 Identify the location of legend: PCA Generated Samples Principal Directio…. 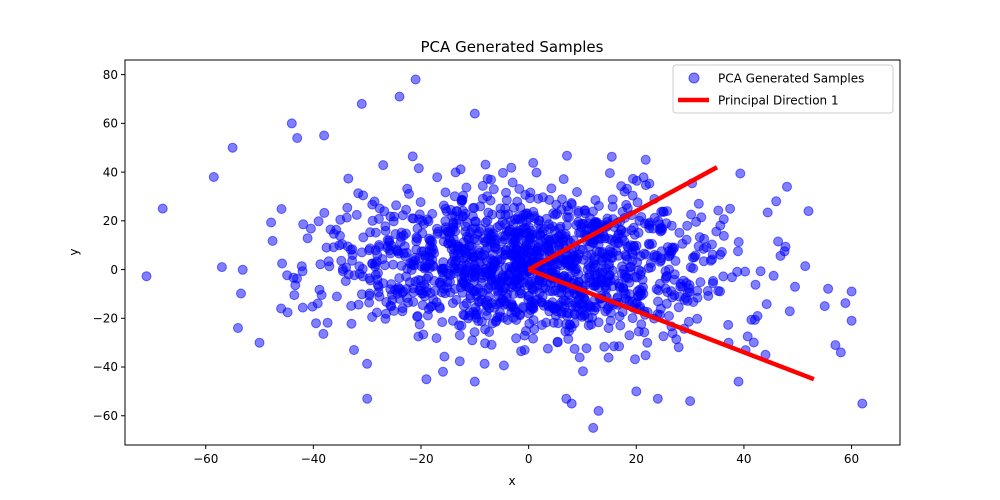
(783, 89).